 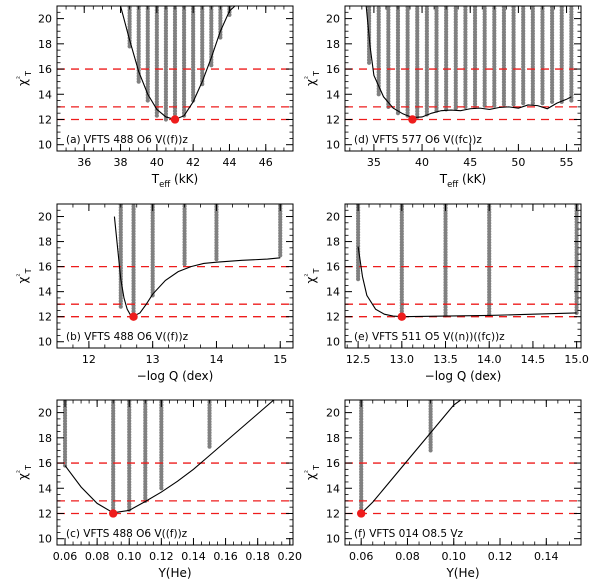 What do you see at coordinates (257, 556) in the screenshot?
I see `x-tick-label: 0.18` at bounding box center [257, 556].